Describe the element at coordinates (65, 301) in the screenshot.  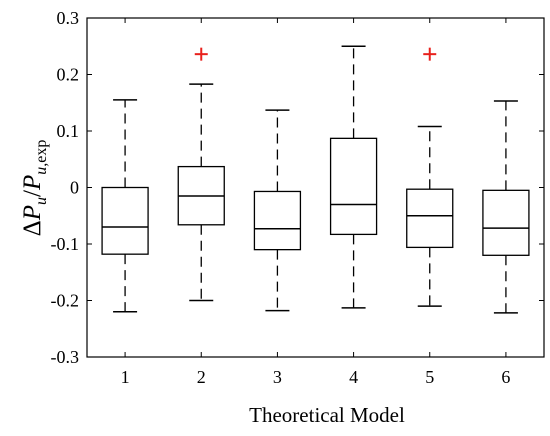
I see `y-tick-label: -0.2` at that location.